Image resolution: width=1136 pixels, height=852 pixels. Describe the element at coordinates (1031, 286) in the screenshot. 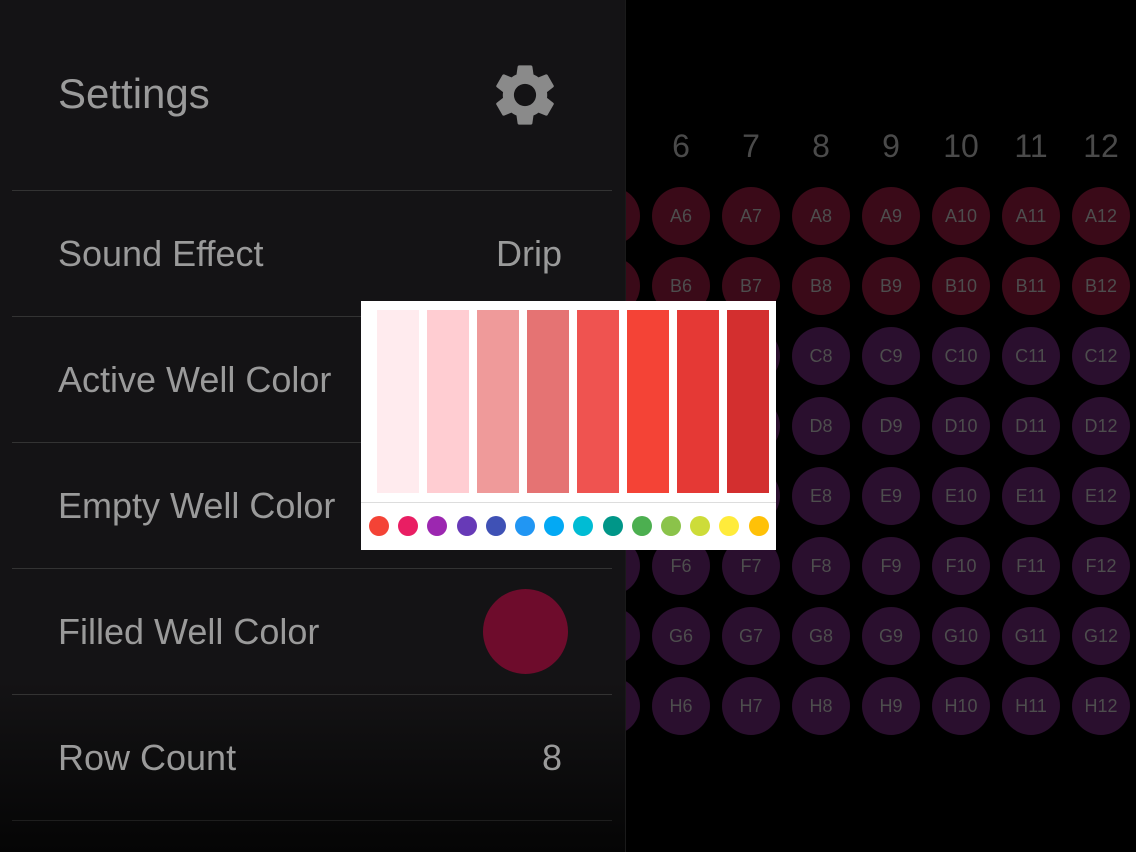

I see `well: B11` at that location.